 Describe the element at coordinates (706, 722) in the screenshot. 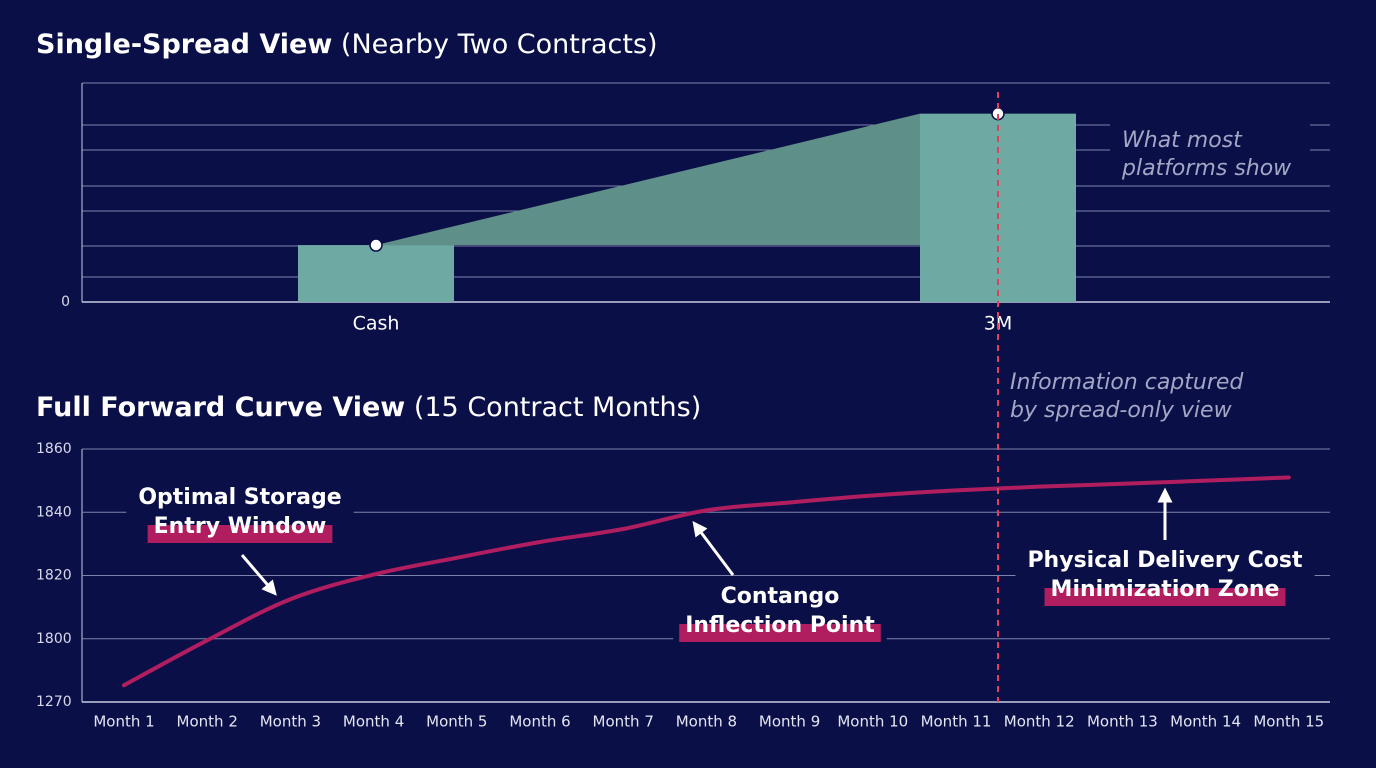

I see `x-tick-label: Month 8` at that location.